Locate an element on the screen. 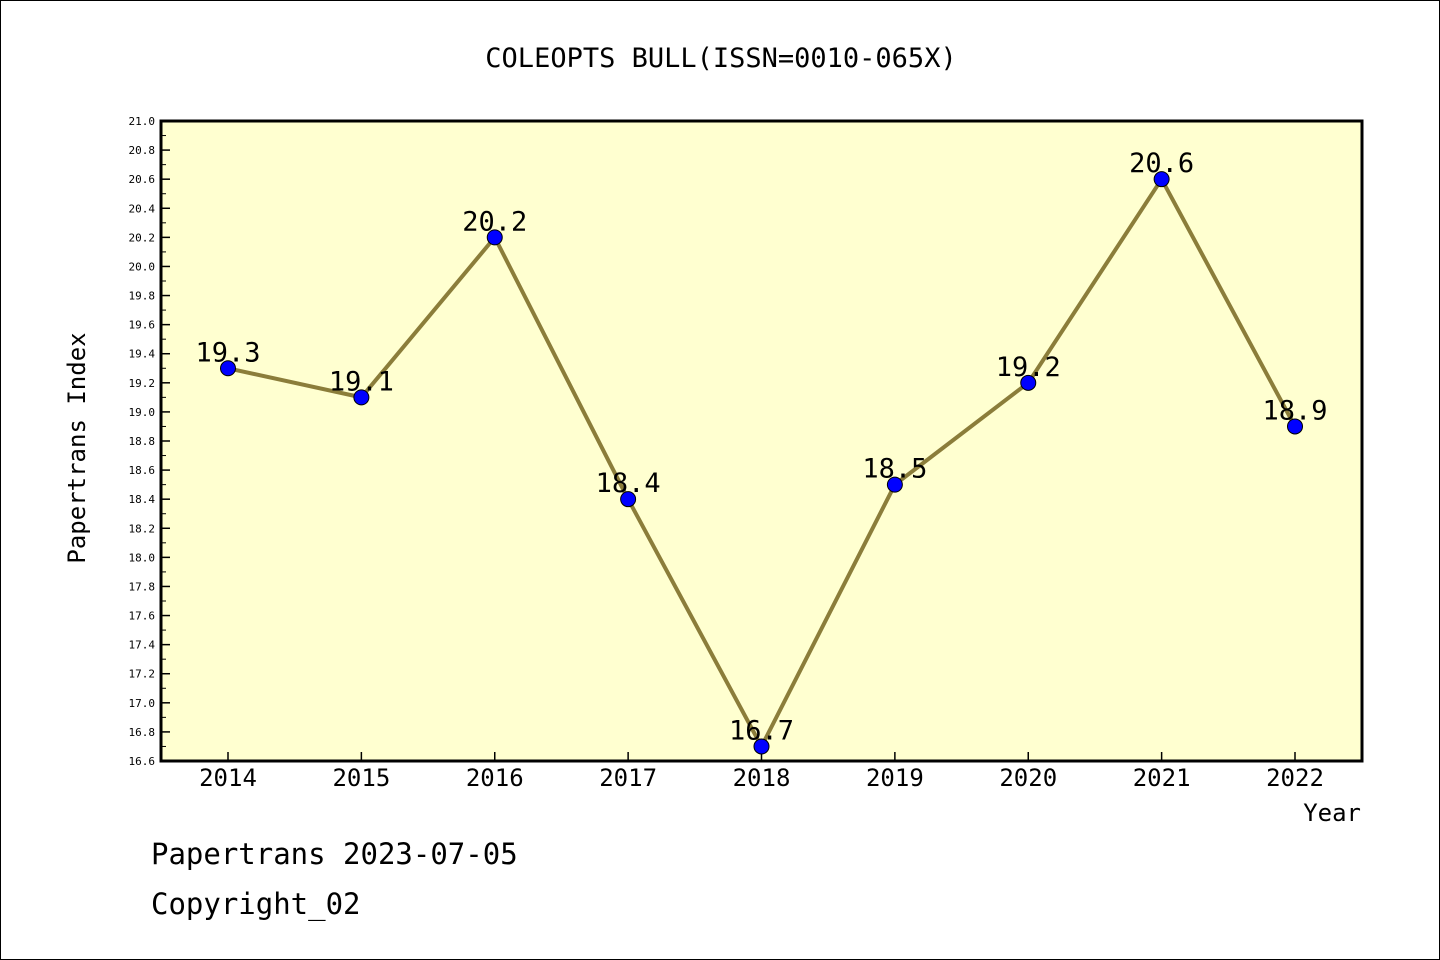 Image resolution: width=1440 pixels, height=960 pixels. y-tick-label: 19.6 is located at coordinates (142, 325).